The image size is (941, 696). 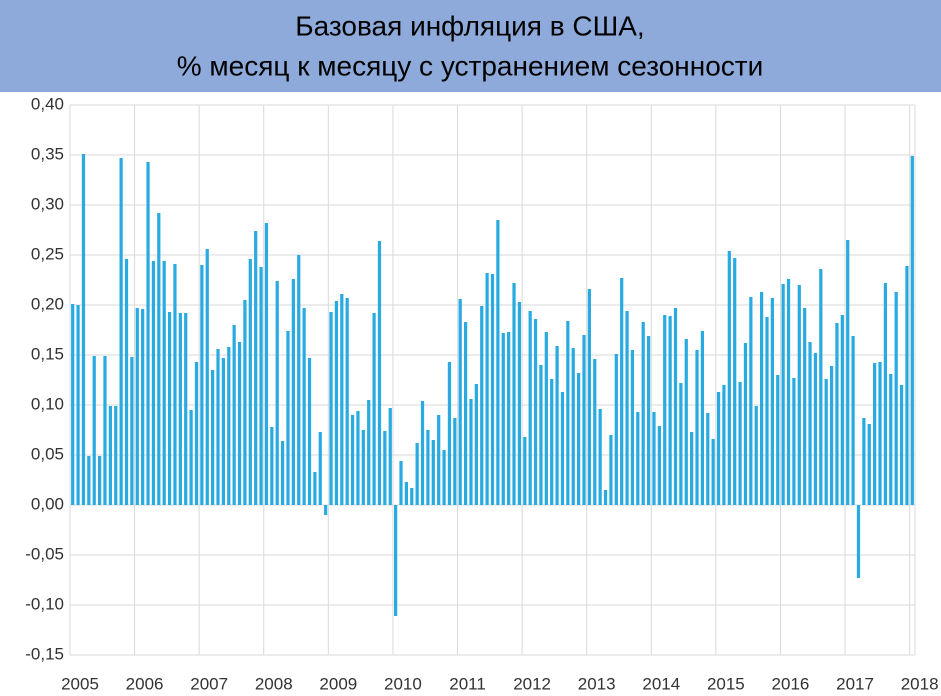 What do you see at coordinates (274, 683) in the screenshot?
I see `x-tick-label: 2008` at bounding box center [274, 683].